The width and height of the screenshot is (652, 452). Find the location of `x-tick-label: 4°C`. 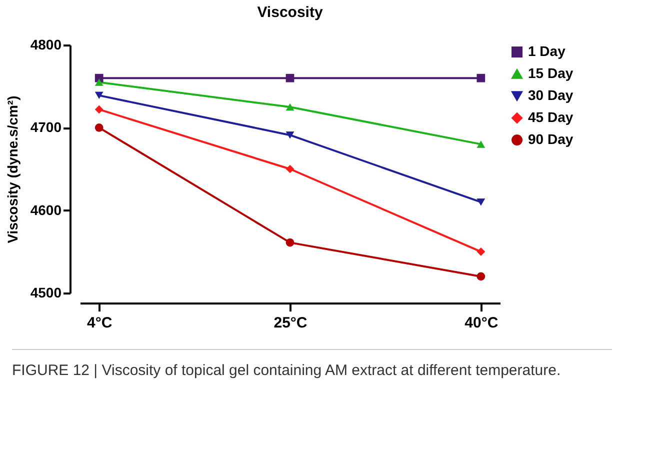

x-tick-label: 4°C is located at coordinates (99, 323).